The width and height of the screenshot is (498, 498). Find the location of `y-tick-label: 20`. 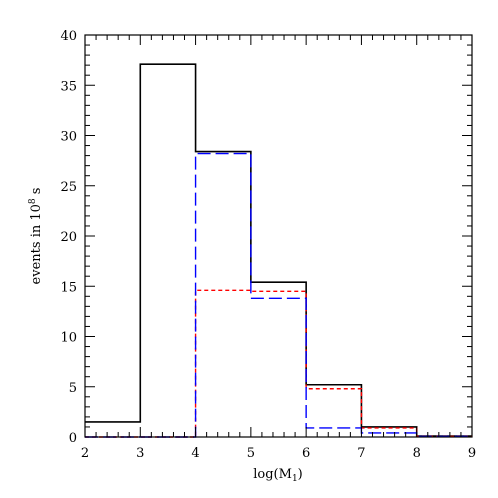

y-tick-label: 20 is located at coordinates (68, 237).